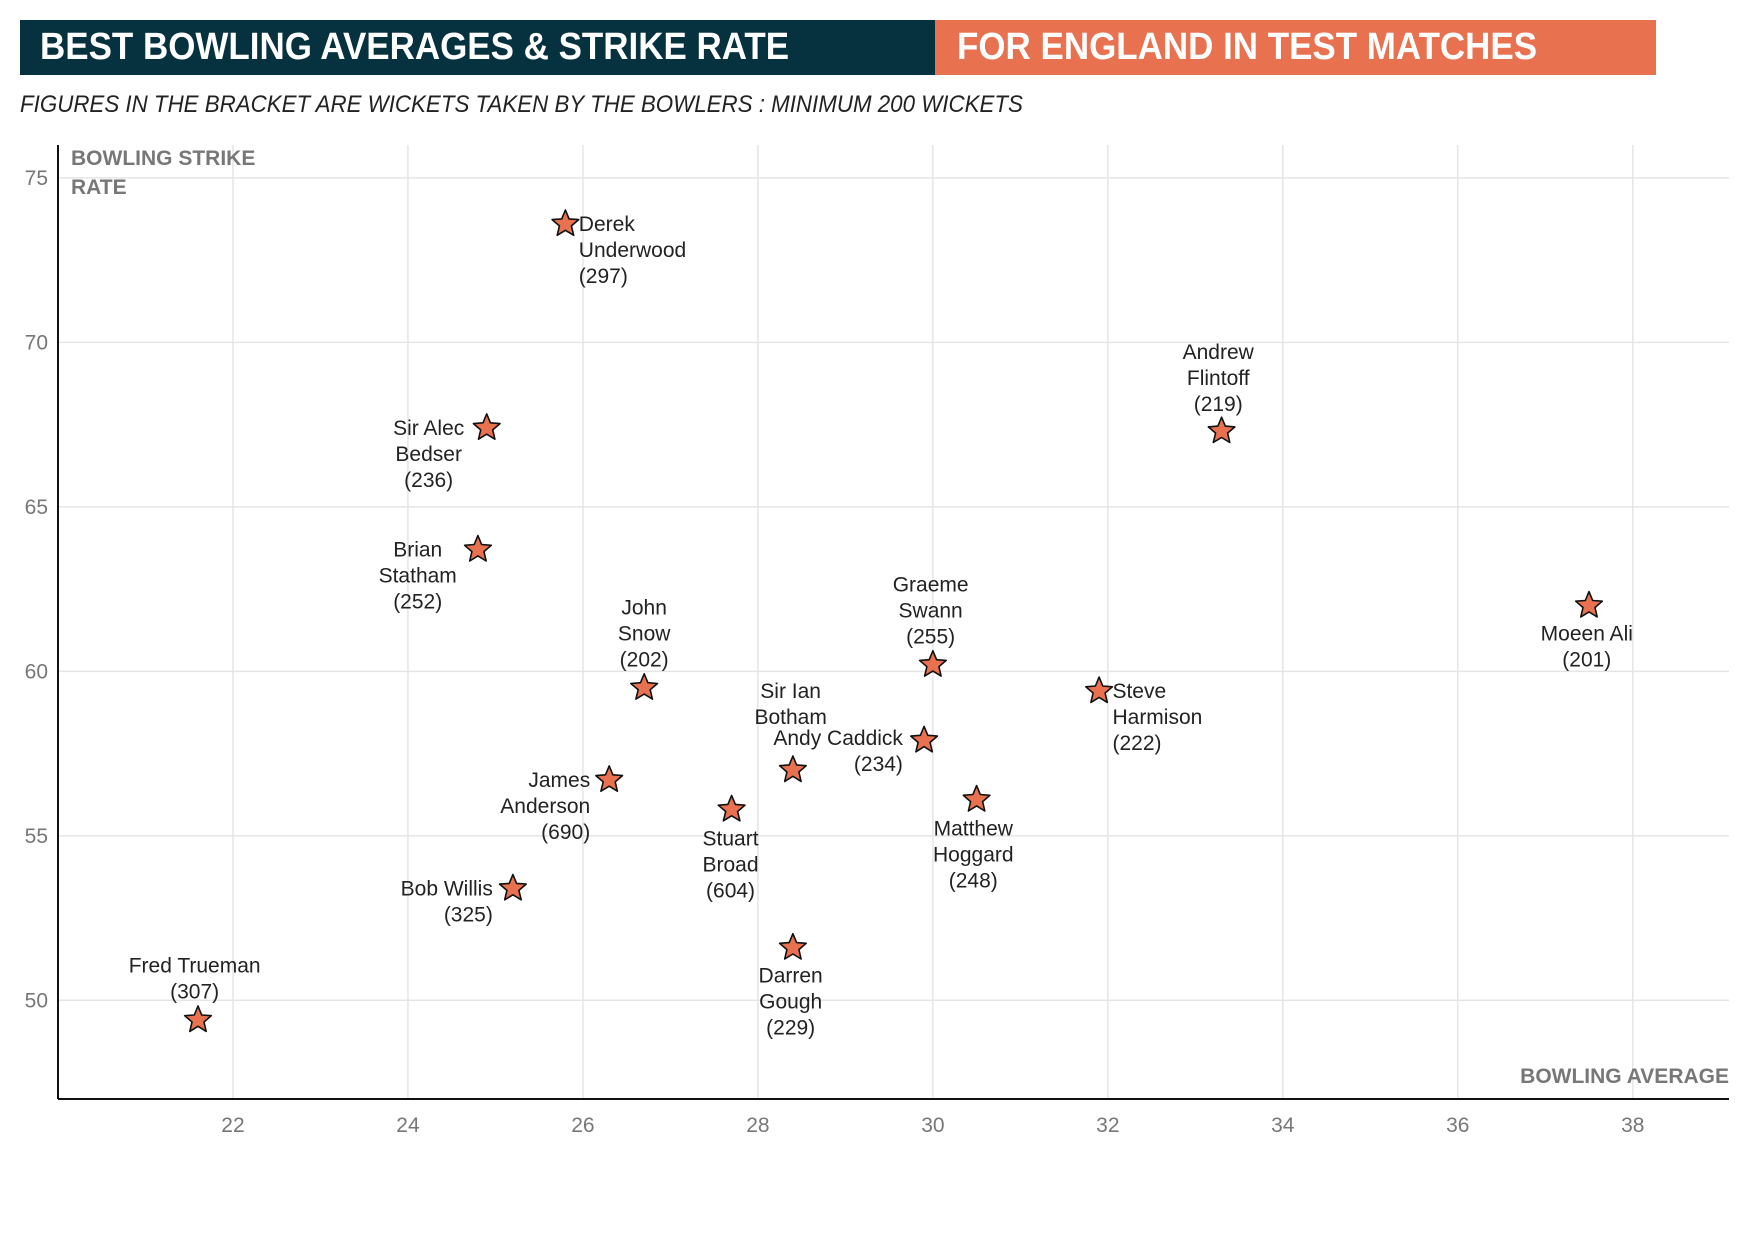 This screenshot has width=1740, height=1240. Describe the element at coordinates (931, 610) in the screenshot. I see `data-label: Swann` at that location.